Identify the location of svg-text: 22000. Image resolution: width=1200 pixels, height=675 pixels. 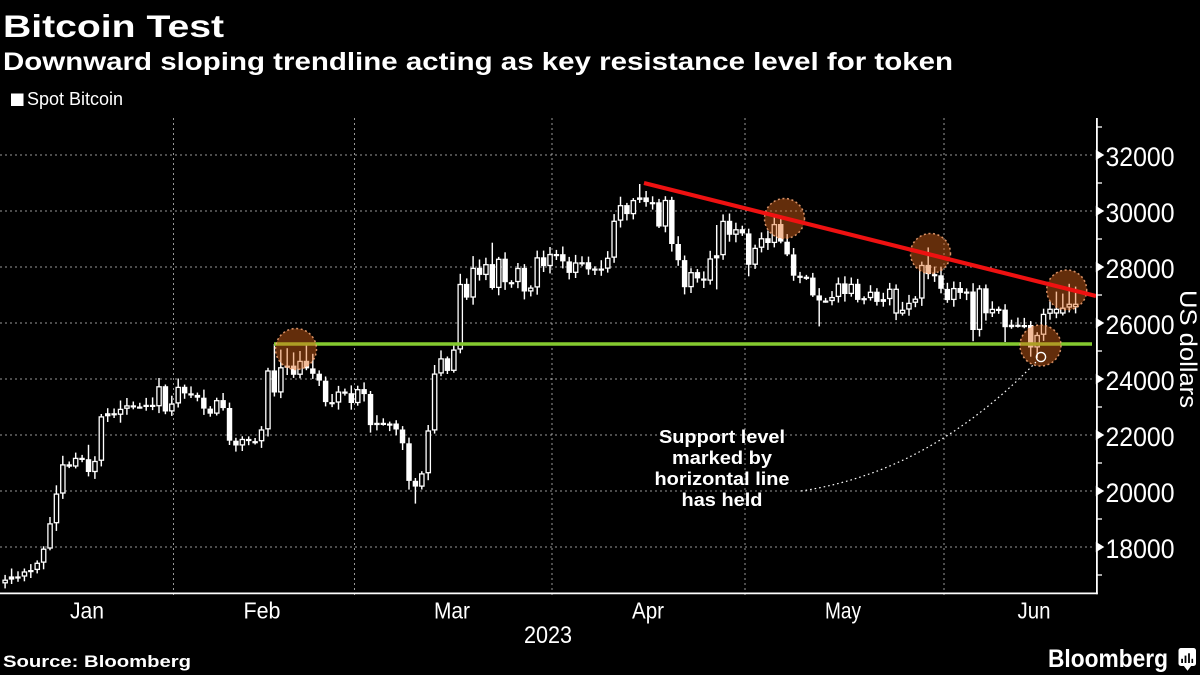
(1140, 437).